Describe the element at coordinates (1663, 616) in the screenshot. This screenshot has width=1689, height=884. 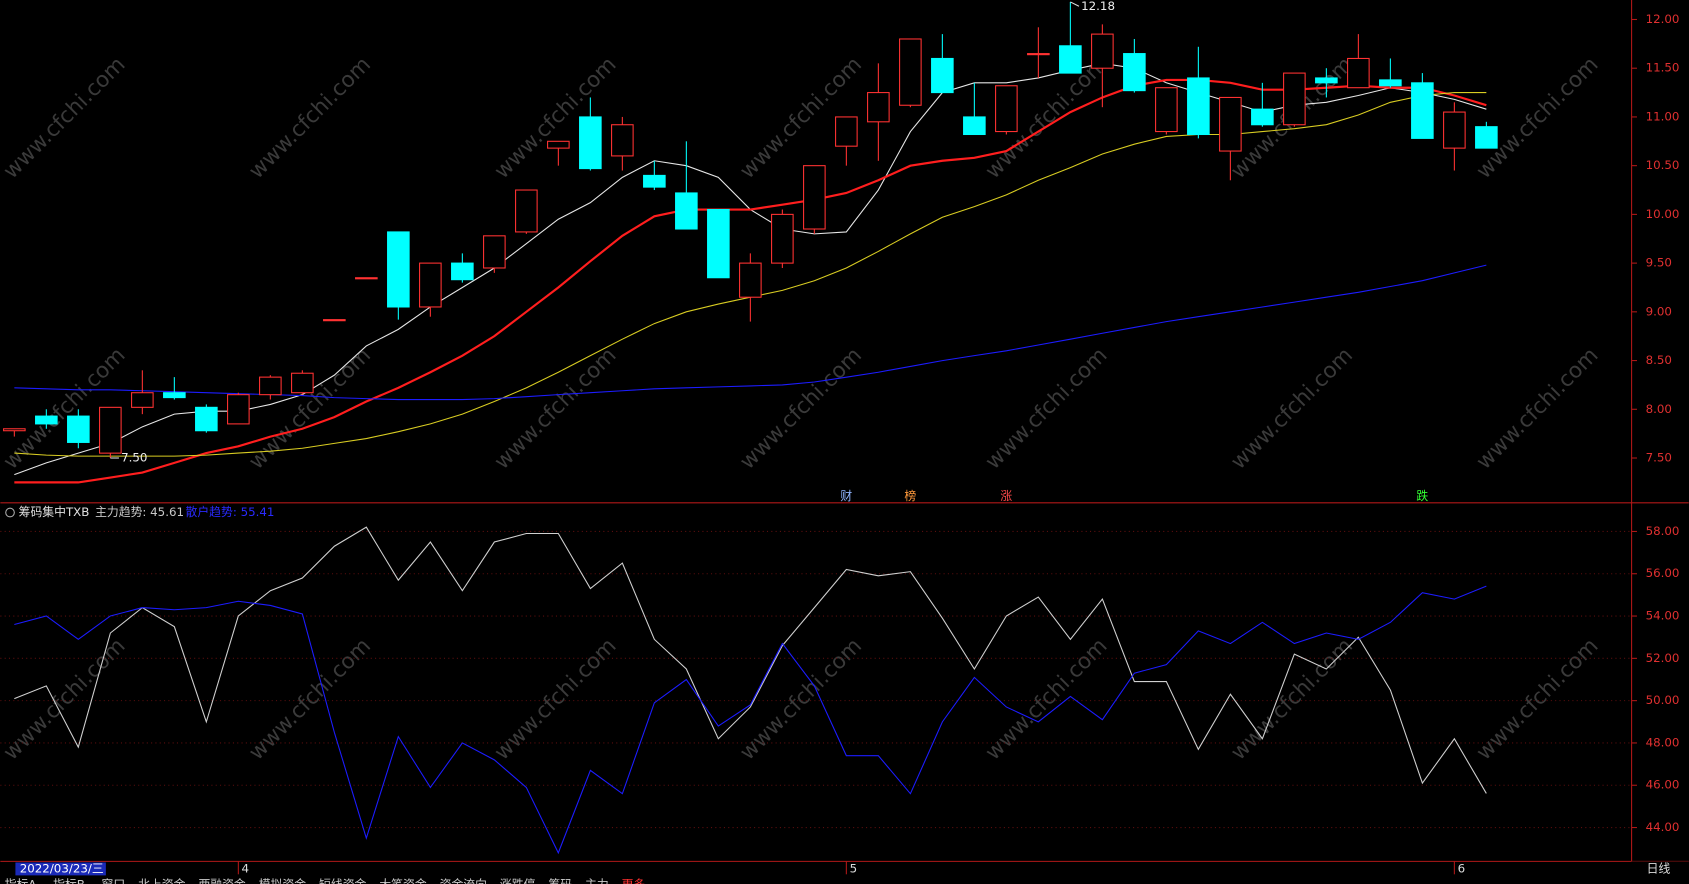
I see `y-tick-label: 54.00` at that location.